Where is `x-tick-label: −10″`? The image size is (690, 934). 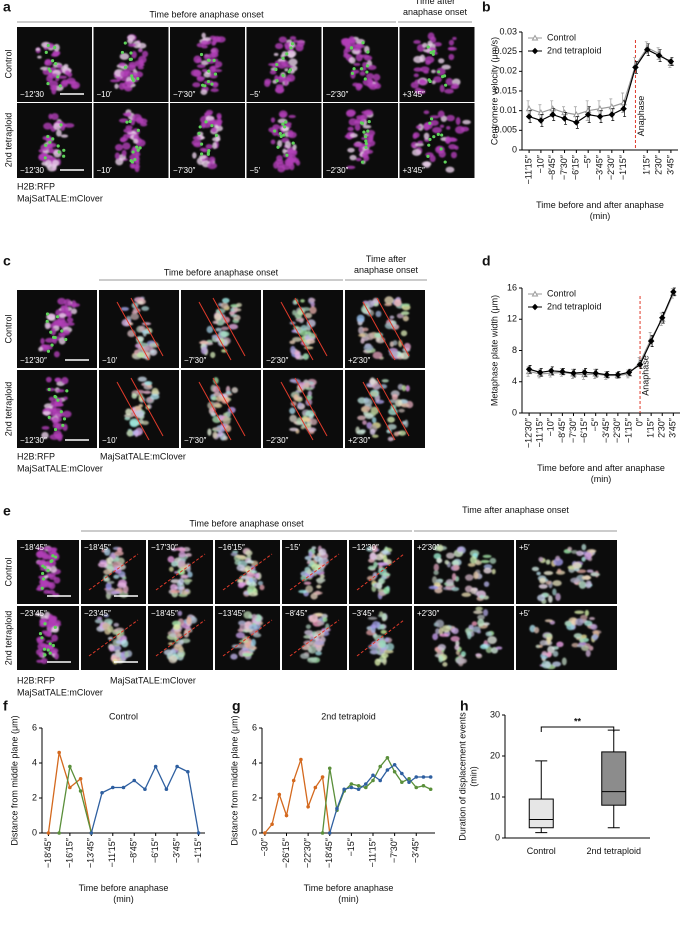
x-tick-label: −10″ is located at coordinates (551, 426).